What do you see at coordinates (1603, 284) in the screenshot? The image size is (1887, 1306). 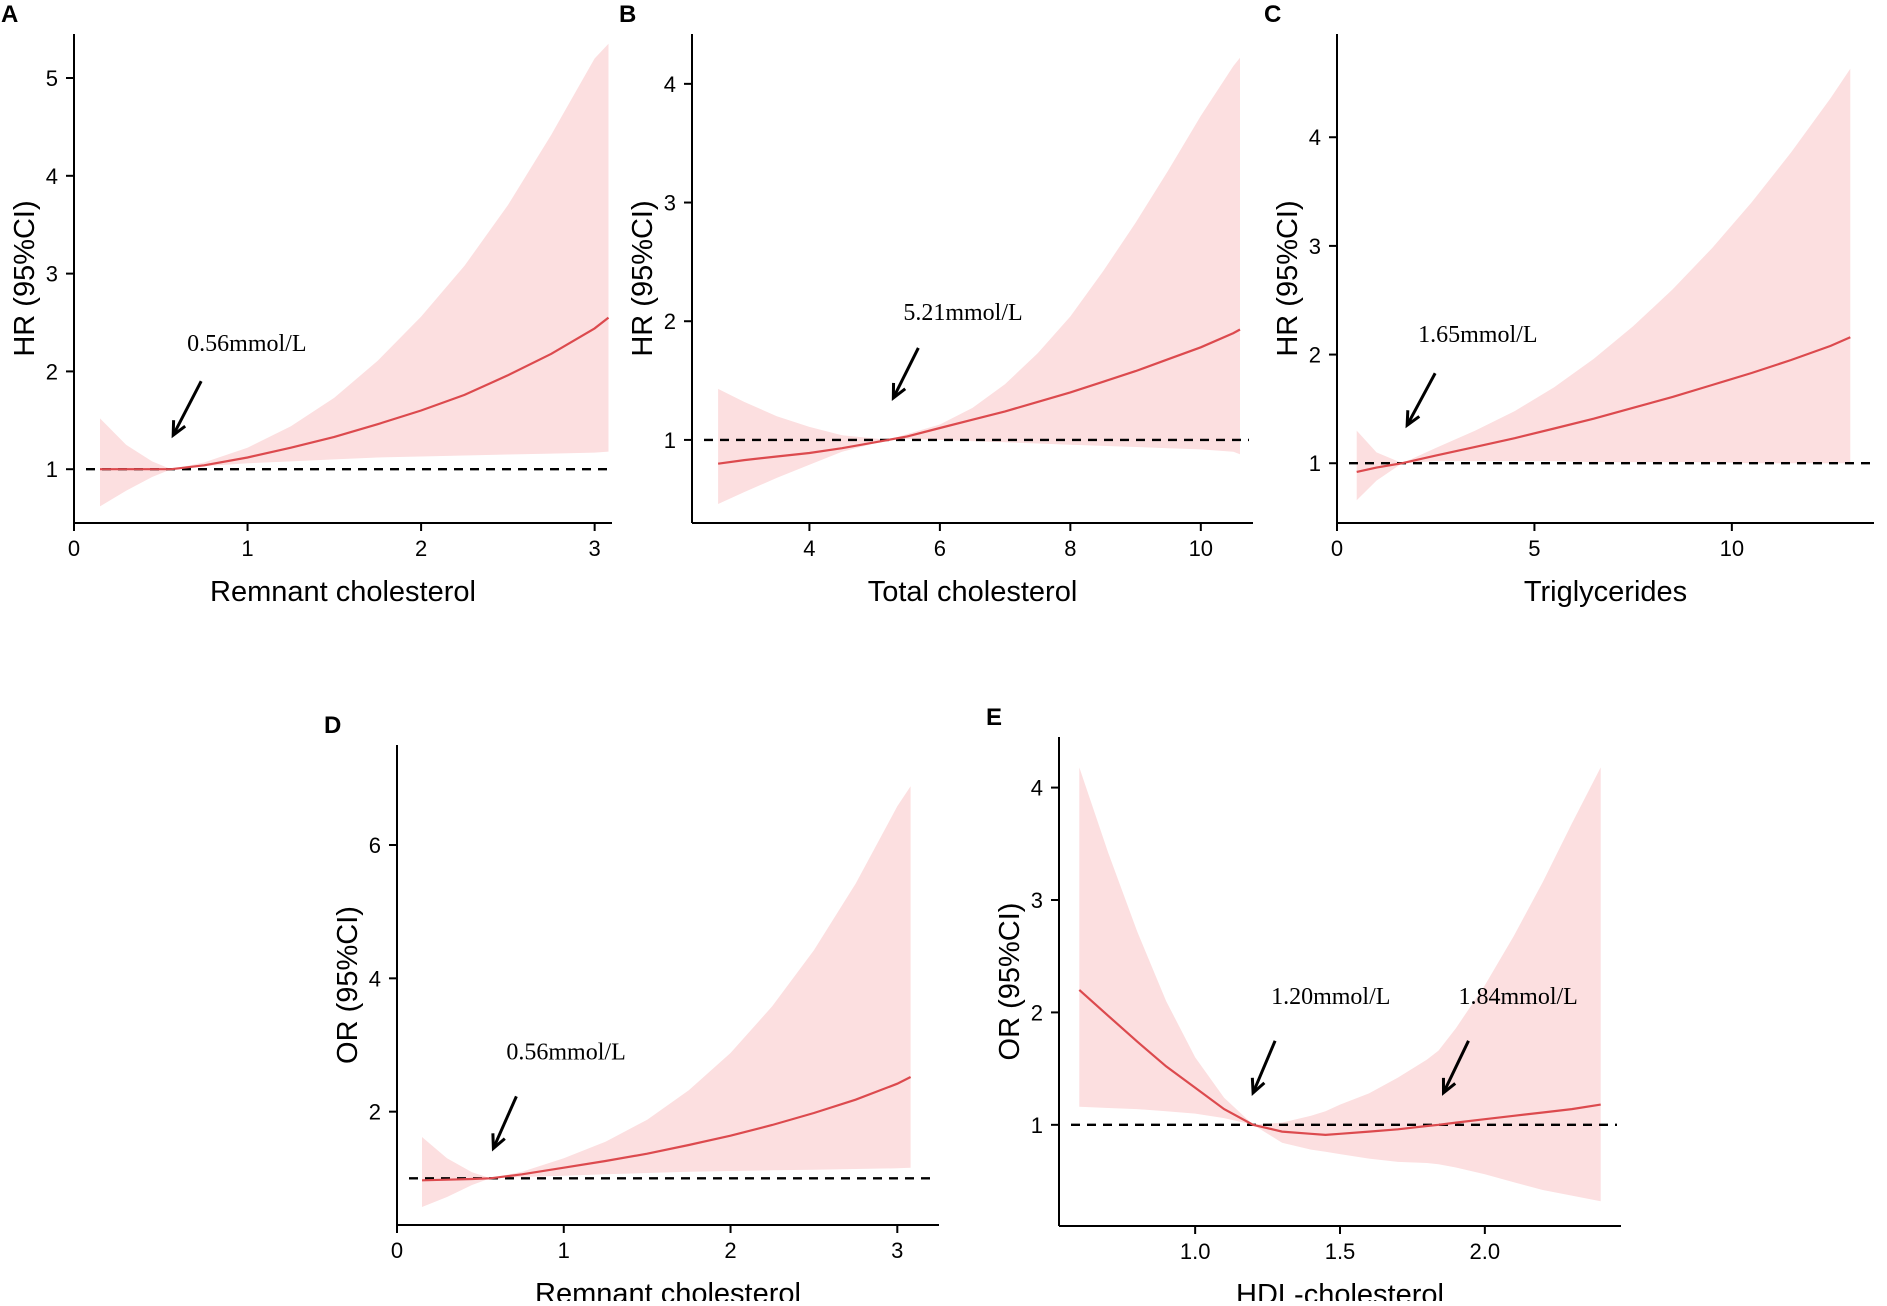 I see `panel-c-ci-band` at bounding box center [1603, 284].